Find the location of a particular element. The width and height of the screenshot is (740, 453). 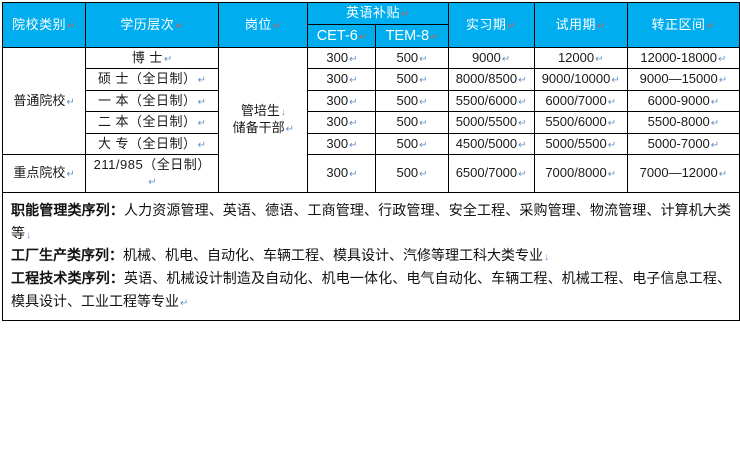

header-school-type: 院校类别↵ is located at coordinates (44, 25).